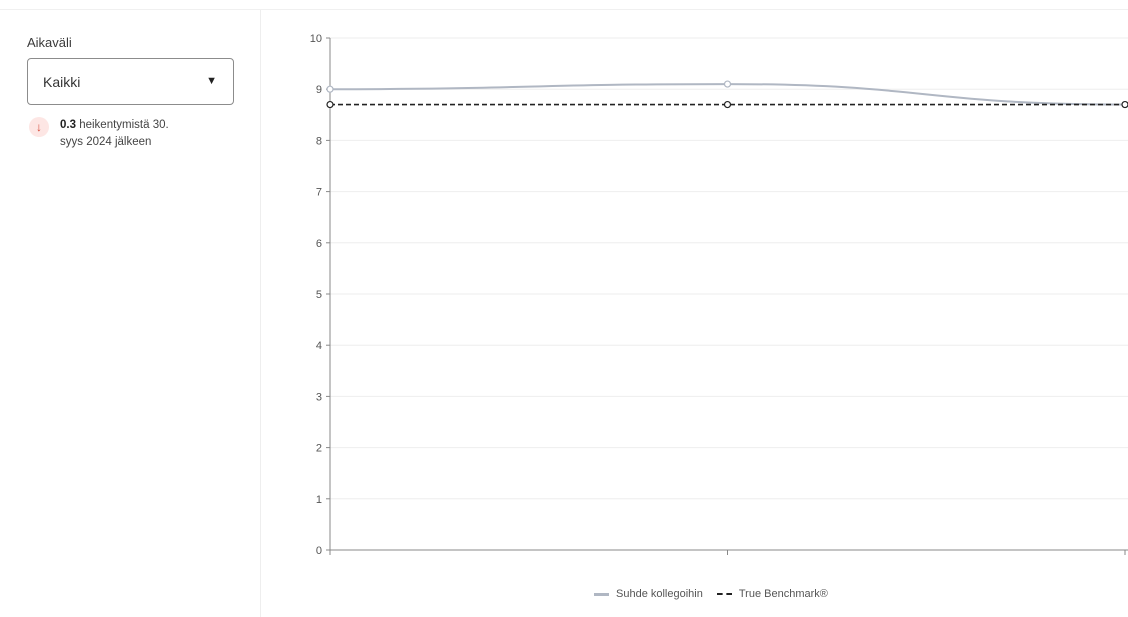 The width and height of the screenshot is (1128, 617). Describe the element at coordinates (319, 449) in the screenshot. I see `y-tick-label: 2` at that location.